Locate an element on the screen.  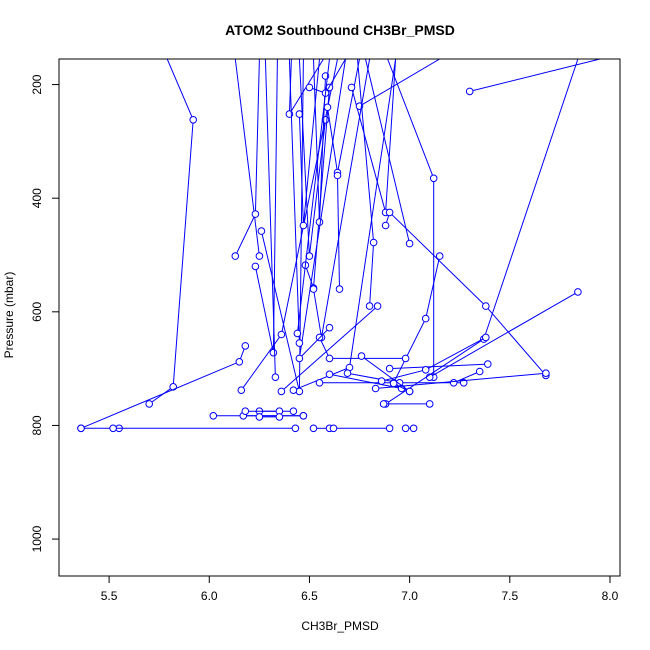
y-tick-label: 400 is located at coordinates (37, 198).